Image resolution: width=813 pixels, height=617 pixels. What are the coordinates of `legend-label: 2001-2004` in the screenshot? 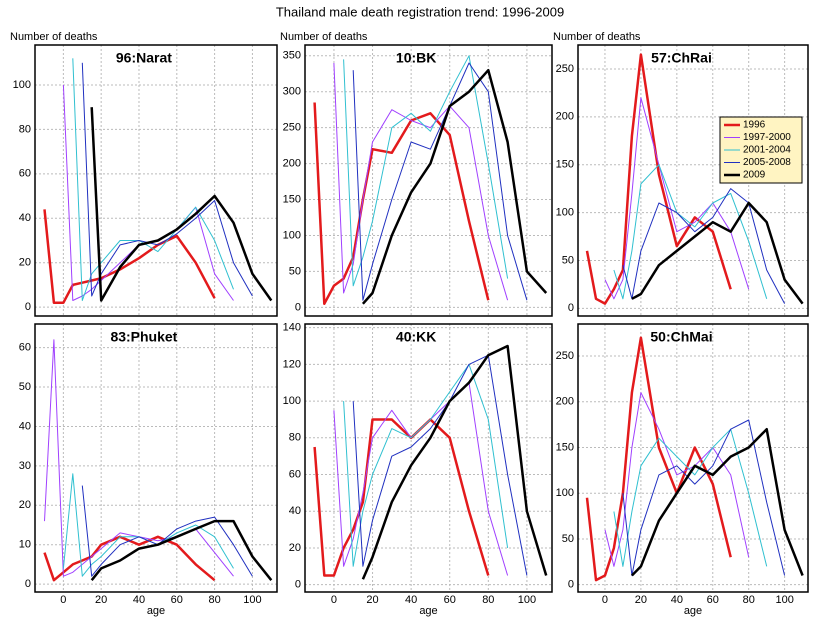 It's located at (767, 150).